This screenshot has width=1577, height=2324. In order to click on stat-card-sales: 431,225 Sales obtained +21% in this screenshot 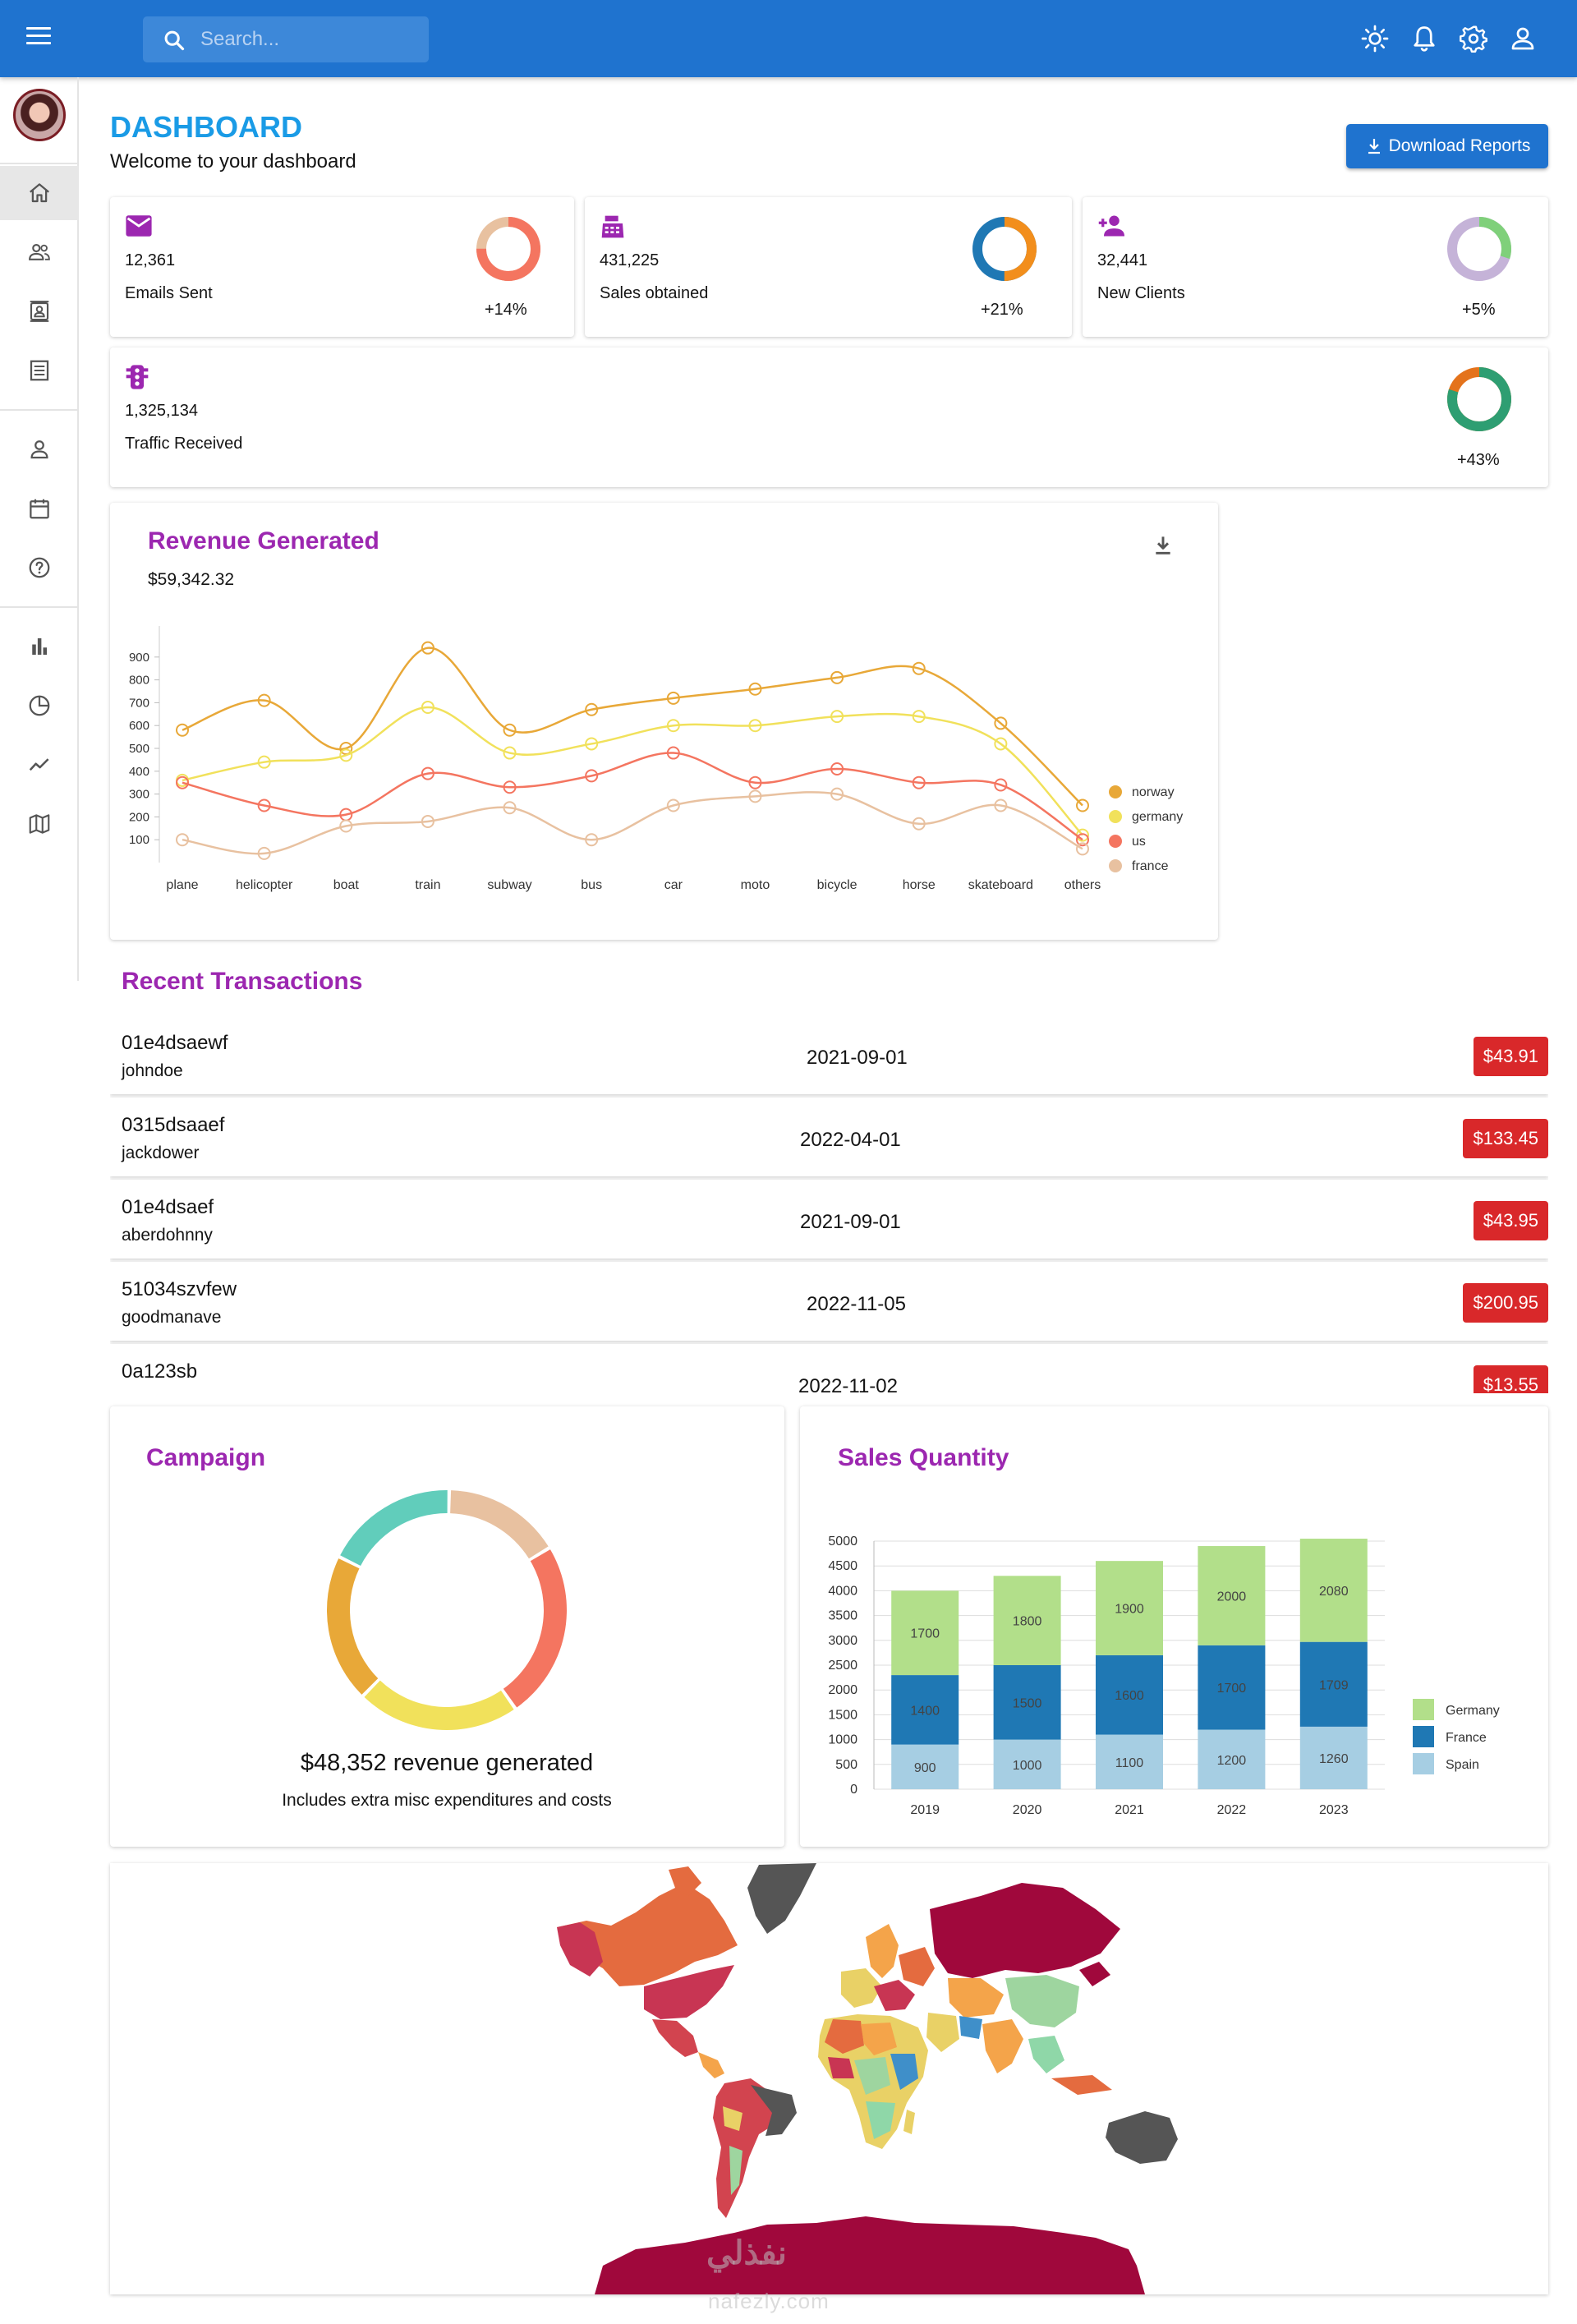, I will do `click(828, 267)`.